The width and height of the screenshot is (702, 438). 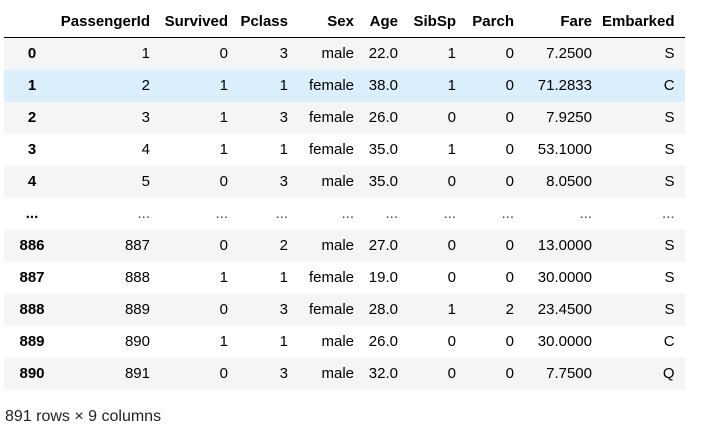 What do you see at coordinates (145, 85) in the screenshot?
I see `cell-passengerid: 2` at bounding box center [145, 85].